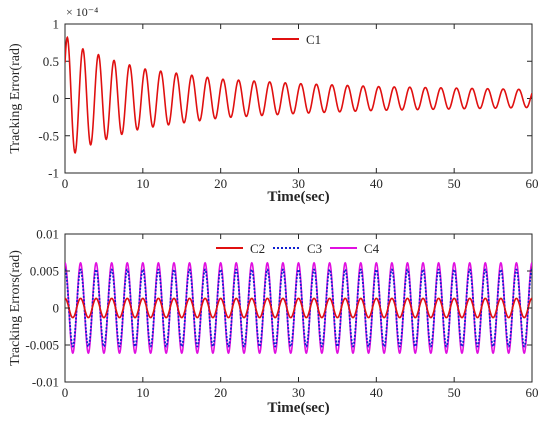 The image size is (550, 430). What do you see at coordinates (44, 271) in the screenshot?
I see `y-tick-label: 0.005` at bounding box center [44, 271].